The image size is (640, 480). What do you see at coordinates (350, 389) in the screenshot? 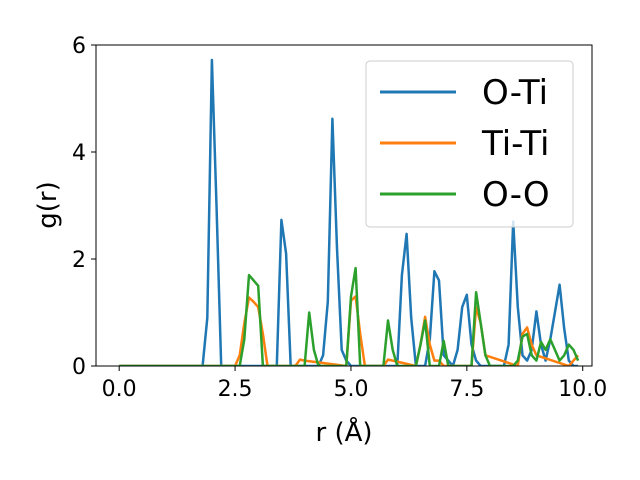
I see `x-tick-label: 5.0` at bounding box center [350, 389].